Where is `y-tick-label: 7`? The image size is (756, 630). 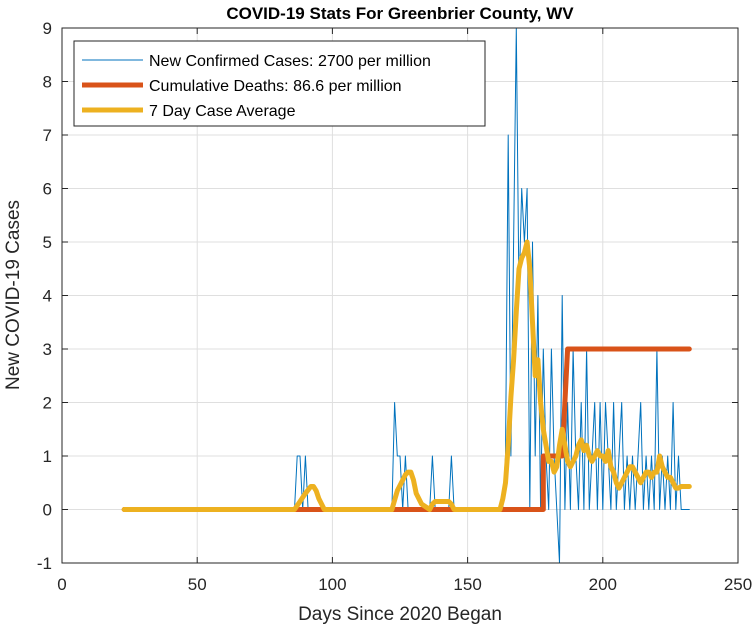 y-tick-label: 7 is located at coordinates (47, 135).